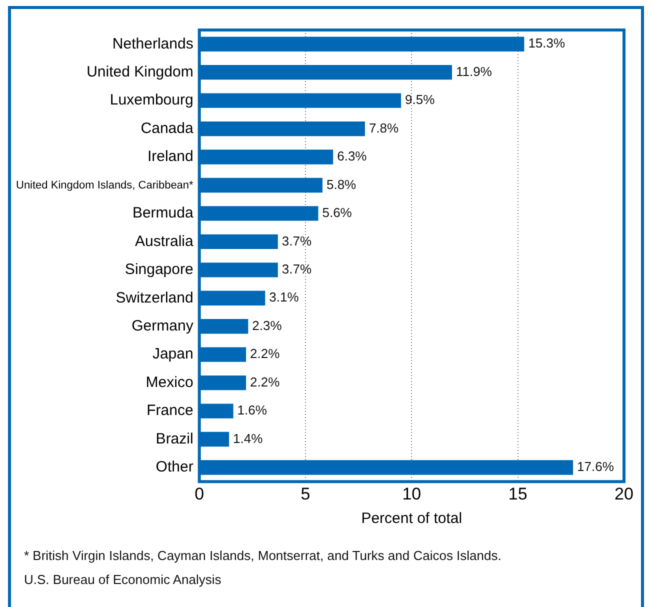 The image size is (650, 607). I want to click on x-tick-label: 10, so click(412, 494).